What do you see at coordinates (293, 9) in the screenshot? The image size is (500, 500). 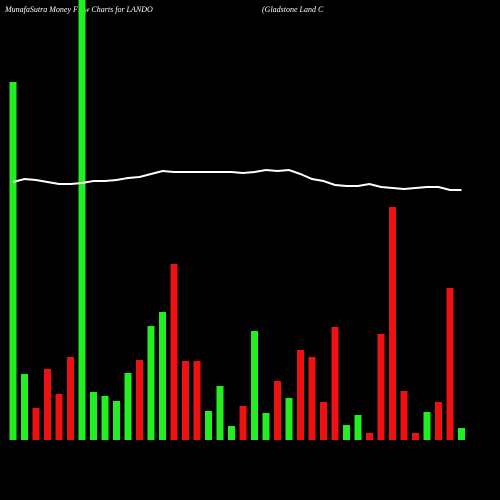 I see `chart-subtitle: (Gladstone Land C` at bounding box center [293, 9].